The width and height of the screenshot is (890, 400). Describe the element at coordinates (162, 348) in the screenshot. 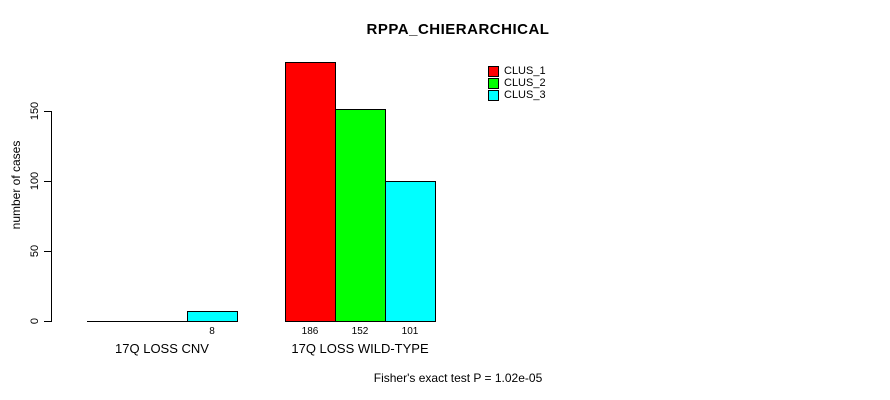

I see `category-label-1: 17Q LOSS CNV` at that location.